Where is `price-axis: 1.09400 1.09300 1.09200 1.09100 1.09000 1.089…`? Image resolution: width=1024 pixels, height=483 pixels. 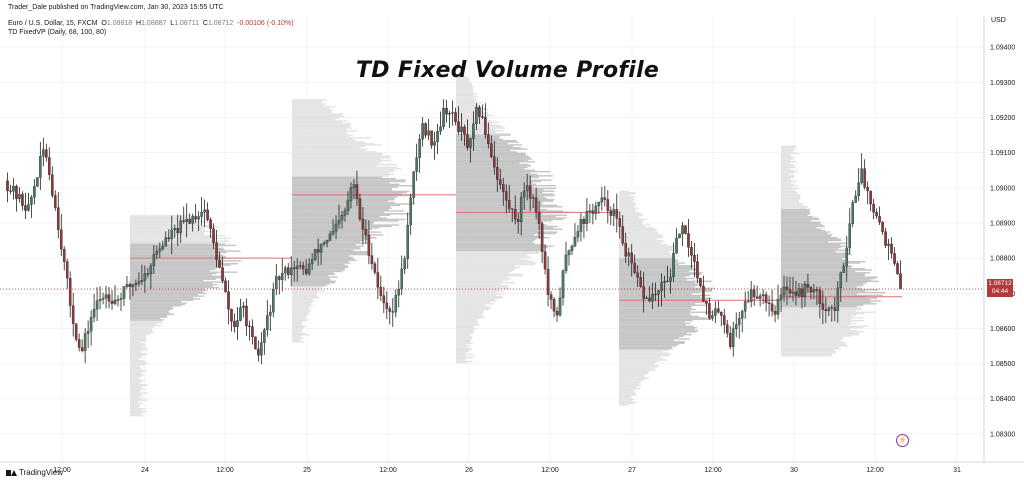
price-axis: 1.09400 1.09300 1.09200 1.09100 1.09000 1.089… is located at coordinates (1002, 242).